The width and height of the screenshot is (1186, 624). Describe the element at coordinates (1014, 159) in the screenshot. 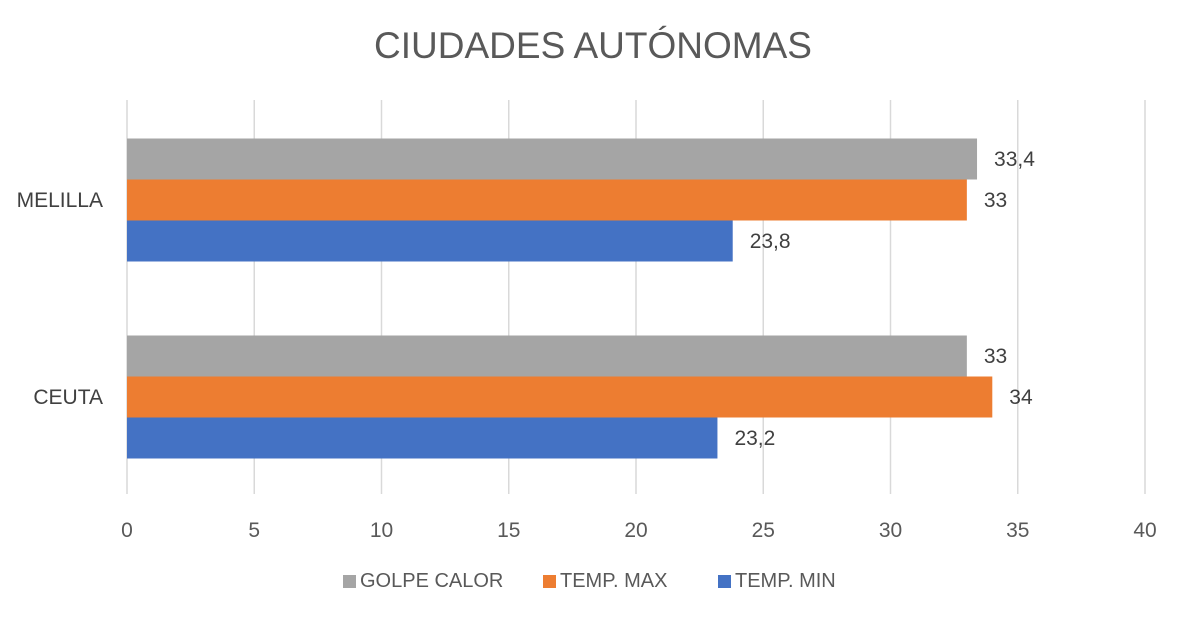

I see `data-label: 33,4` at that location.